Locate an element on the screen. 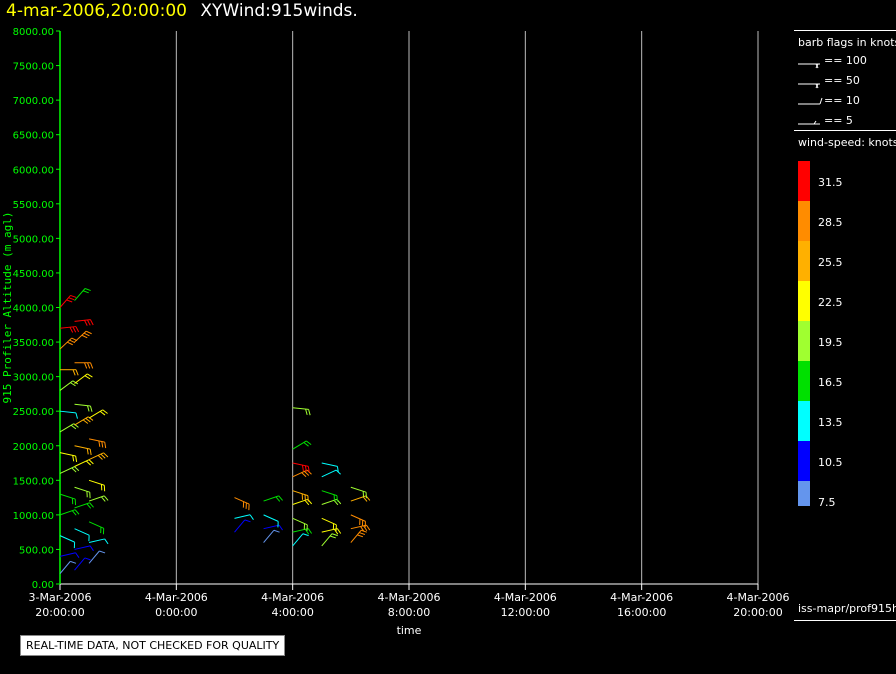 The width and height of the screenshot is (896, 674). y-tick-label: 5000.00 is located at coordinates (33, 239).